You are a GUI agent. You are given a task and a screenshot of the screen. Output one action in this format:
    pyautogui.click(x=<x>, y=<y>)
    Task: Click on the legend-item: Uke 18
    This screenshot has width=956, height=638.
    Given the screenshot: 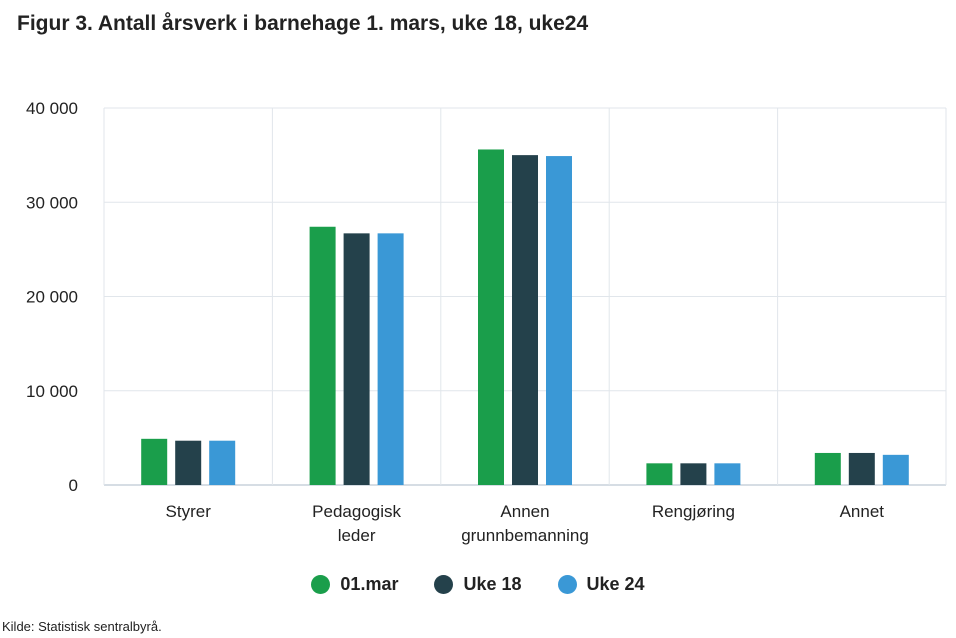 What is the action you would take?
    pyautogui.click(x=478, y=584)
    